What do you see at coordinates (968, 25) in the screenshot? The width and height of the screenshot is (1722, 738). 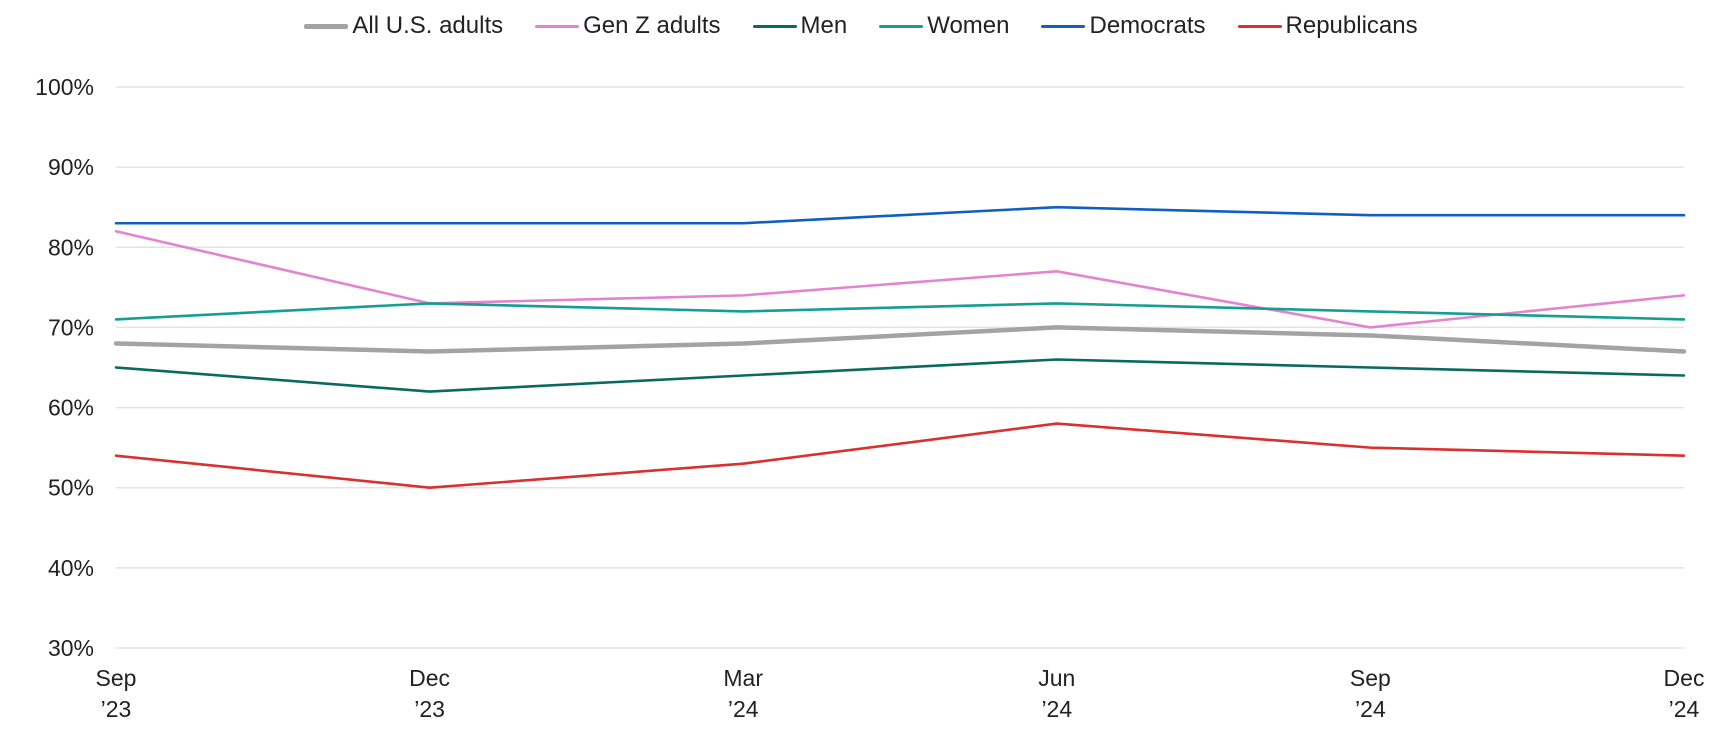 I see `legend-label: Women` at bounding box center [968, 25].